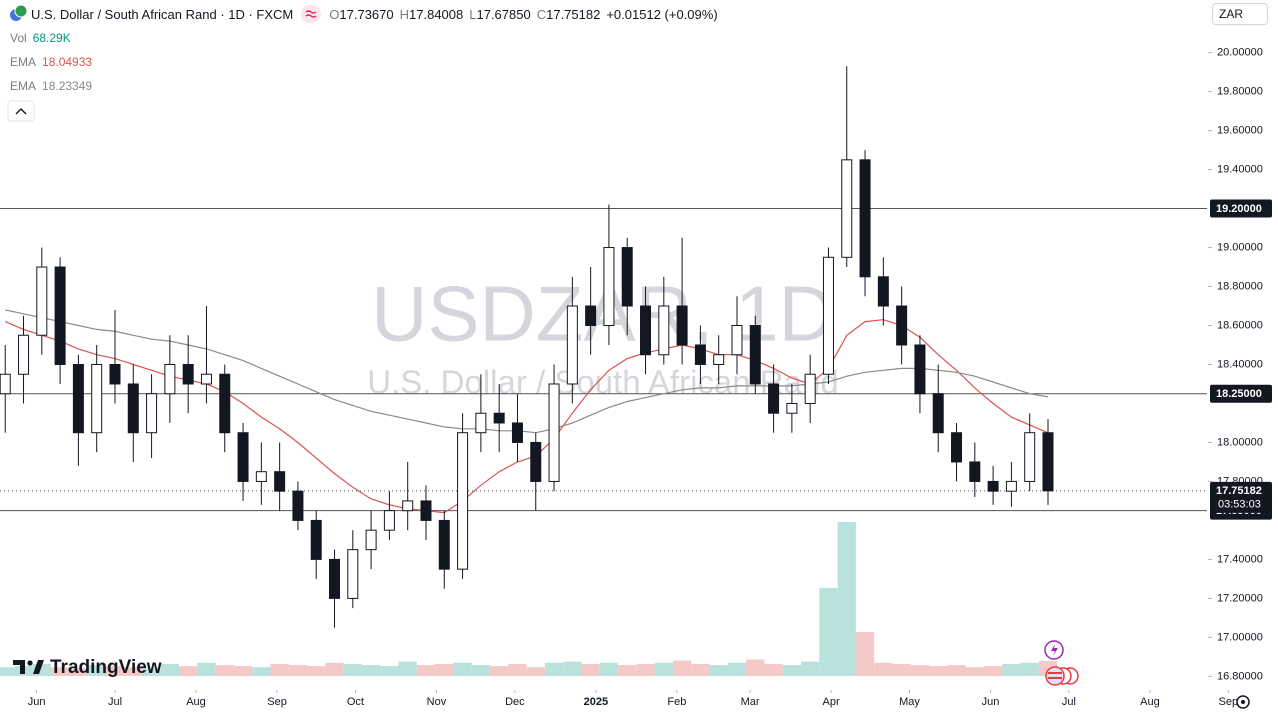  I want to click on collapse-button, so click(21, 111).